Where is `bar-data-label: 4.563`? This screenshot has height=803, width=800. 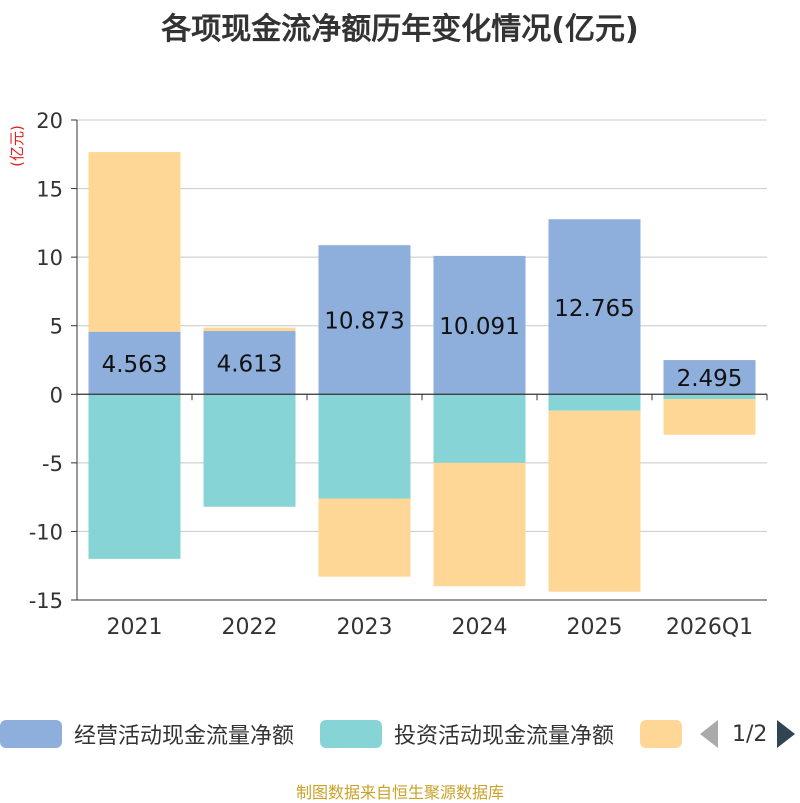 bar-data-label: 4.563 is located at coordinates (135, 365).